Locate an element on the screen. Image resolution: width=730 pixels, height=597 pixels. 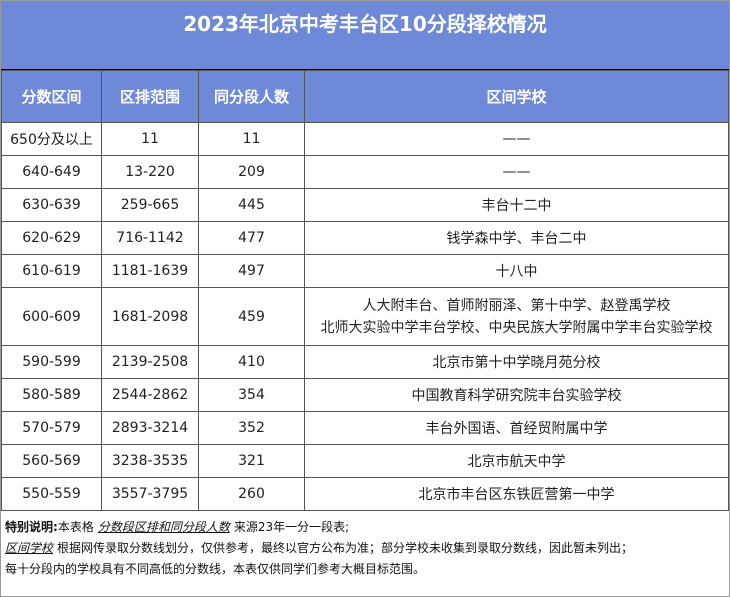
note-emphasis: 分数段区排和同分段人数 is located at coordinates (163, 527).